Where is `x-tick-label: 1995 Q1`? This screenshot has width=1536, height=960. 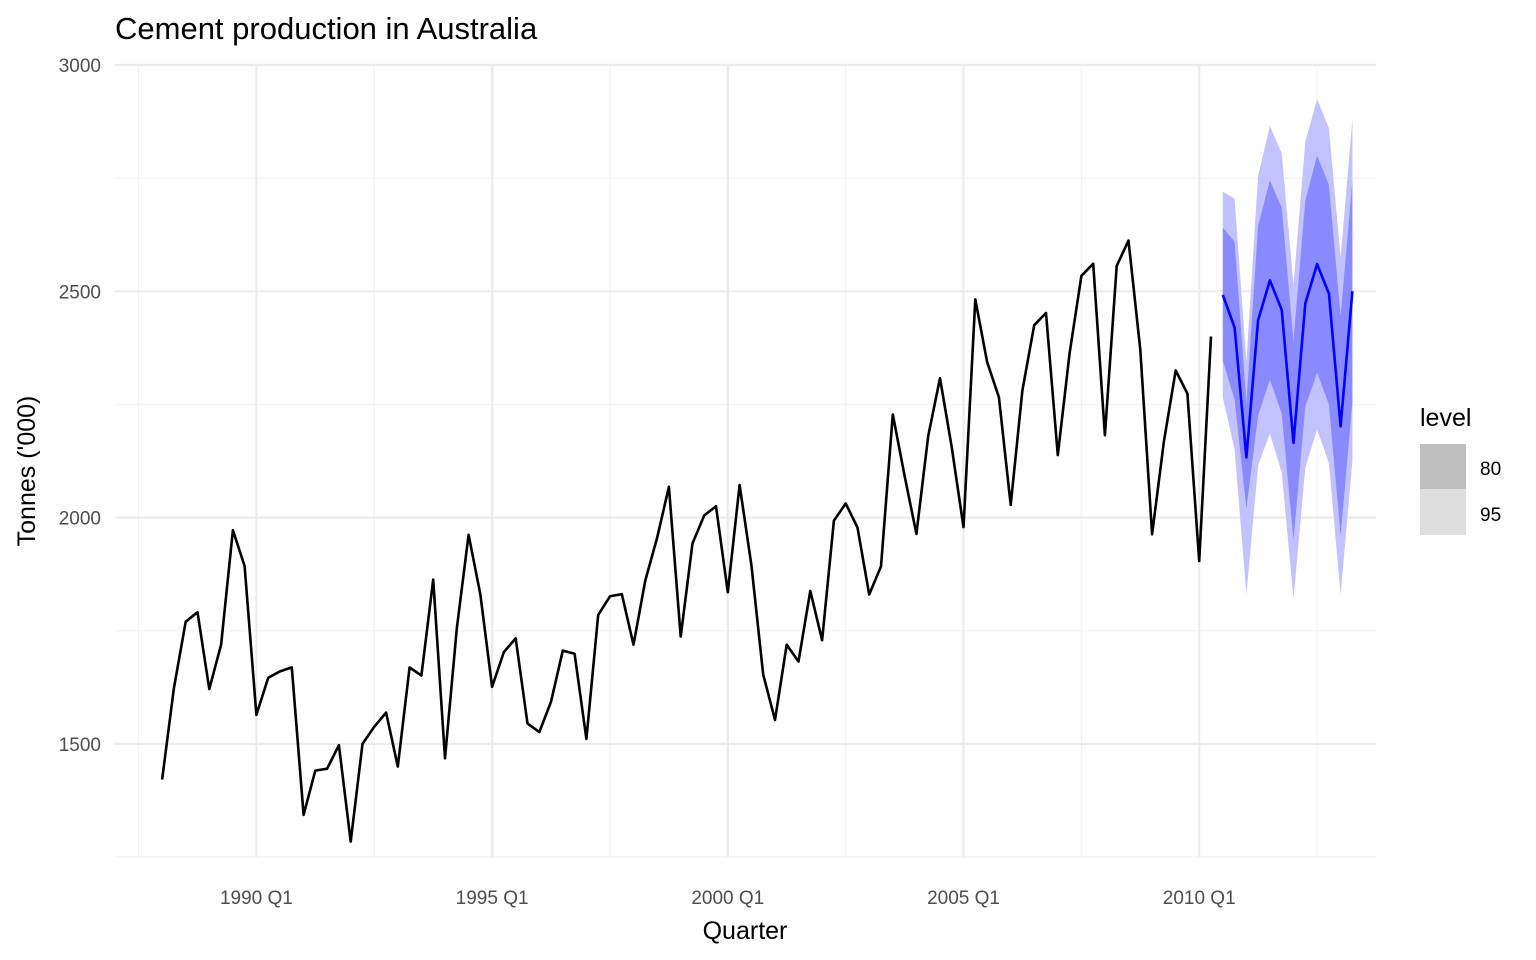
x-tick-label: 1995 Q1 is located at coordinates (492, 898).